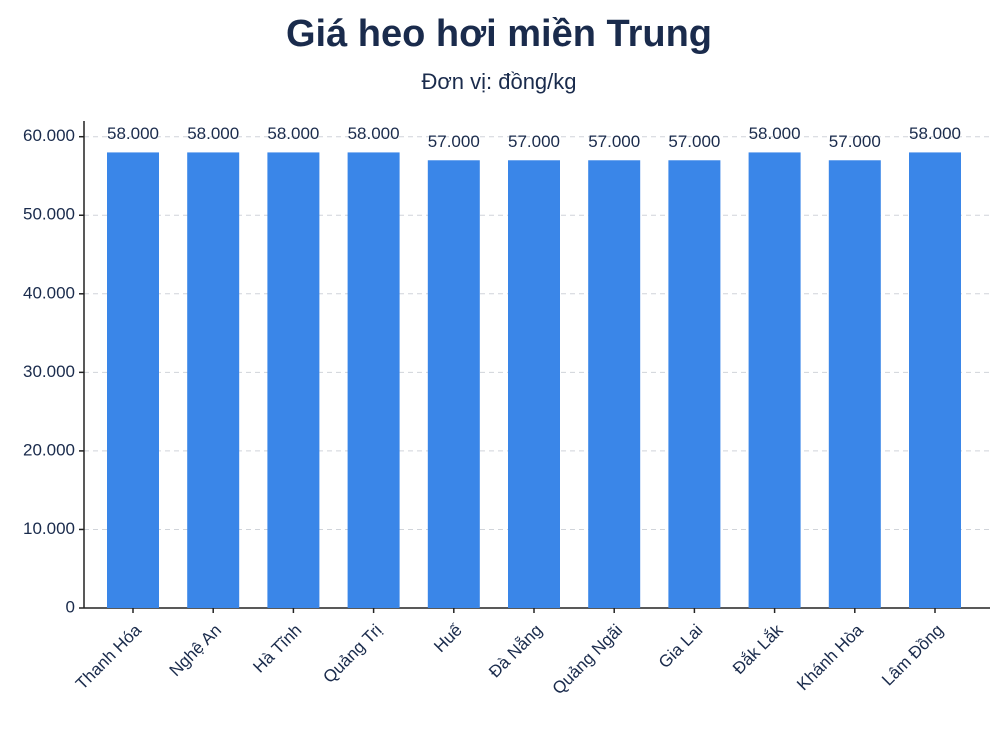  What do you see at coordinates (49, 135) in the screenshot?
I see `y-tick-label: 60.000` at bounding box center [49, 135].